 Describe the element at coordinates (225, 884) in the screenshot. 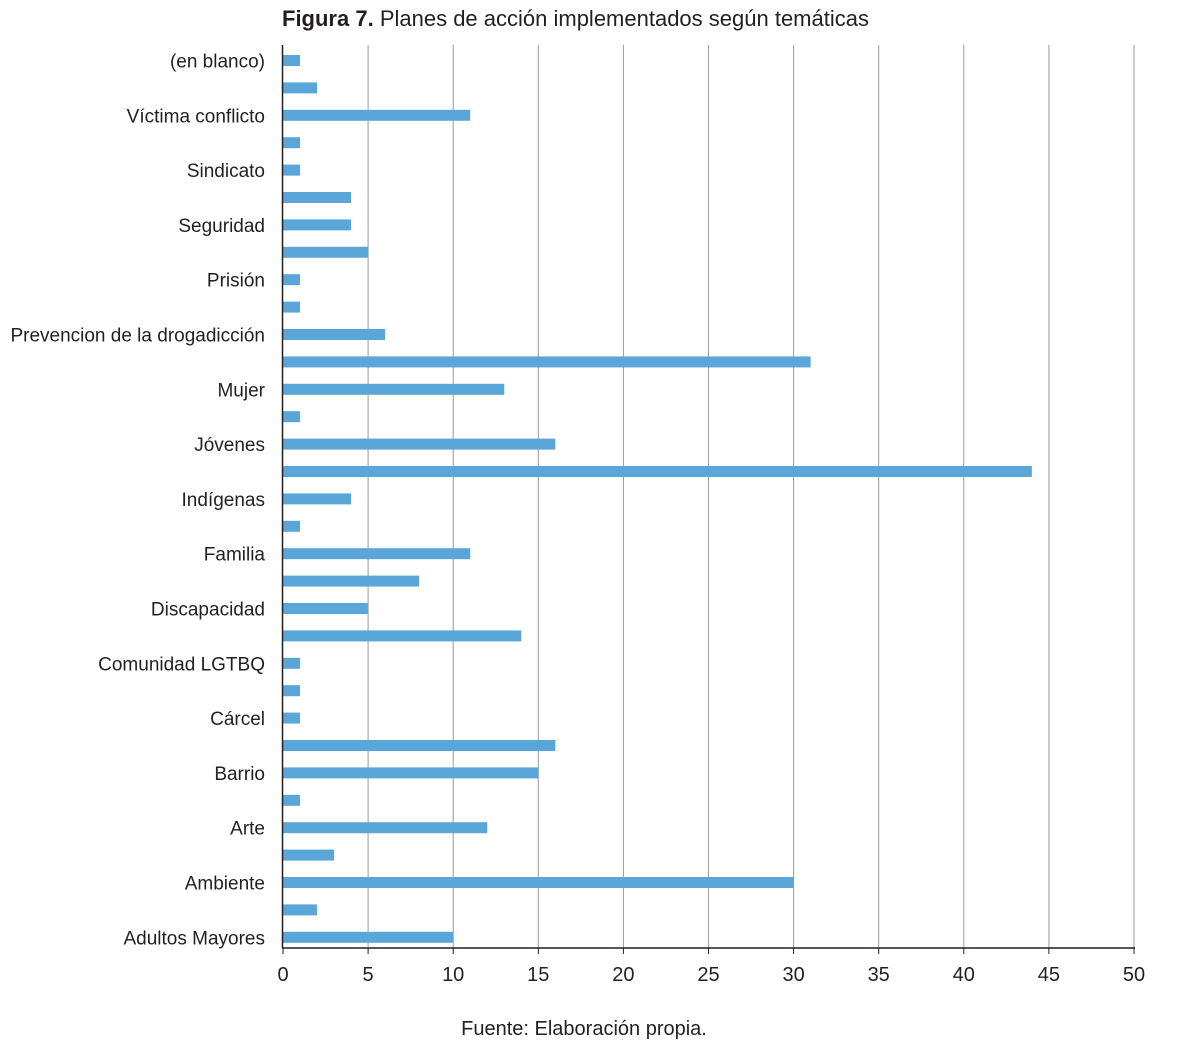

I see `category-label: Ambiente` at that location.